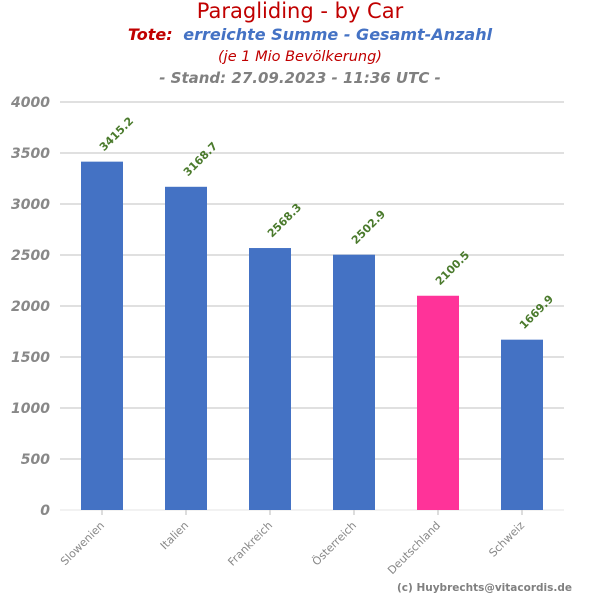  I want to click on y-tick-label: 2500, so click(30, 256).